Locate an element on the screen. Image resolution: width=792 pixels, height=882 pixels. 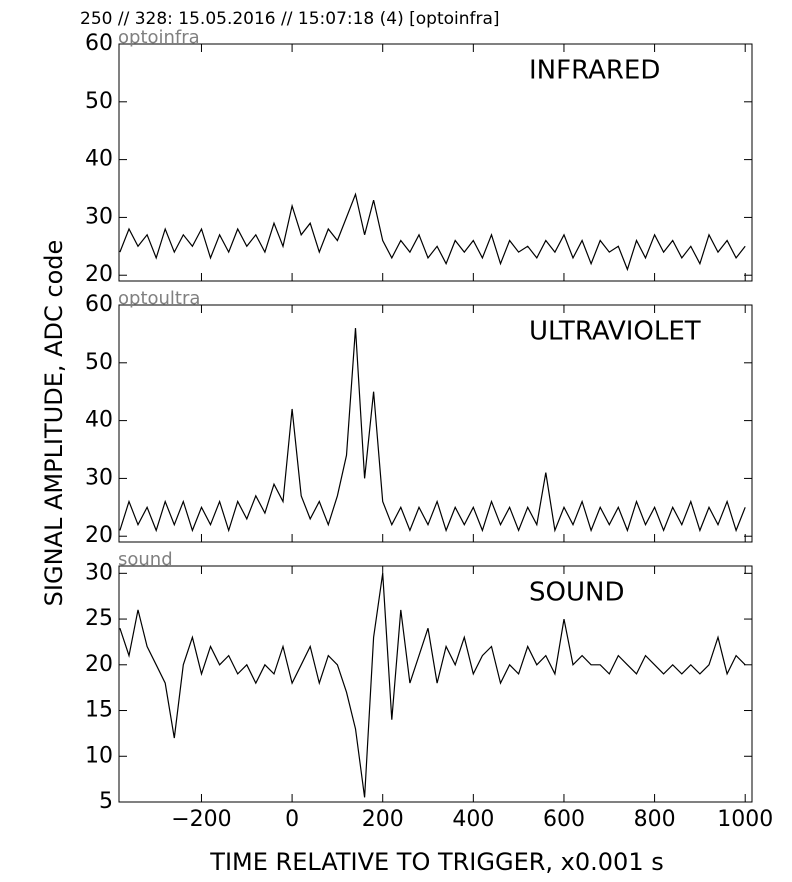
y-tick-label: 15 is located at coordinates (99, 710).